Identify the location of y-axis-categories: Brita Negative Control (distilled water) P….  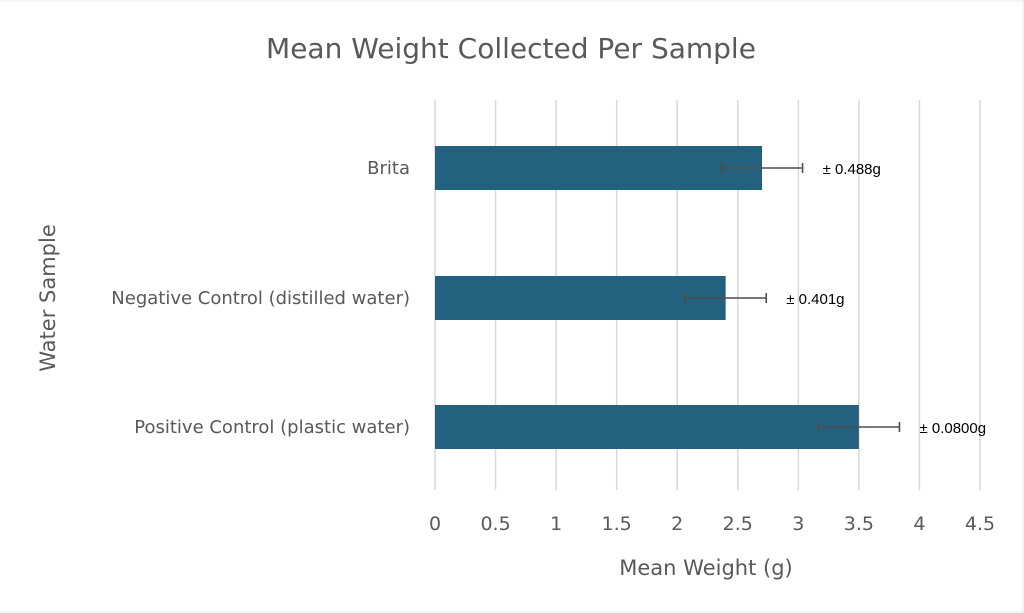
(260, 298).